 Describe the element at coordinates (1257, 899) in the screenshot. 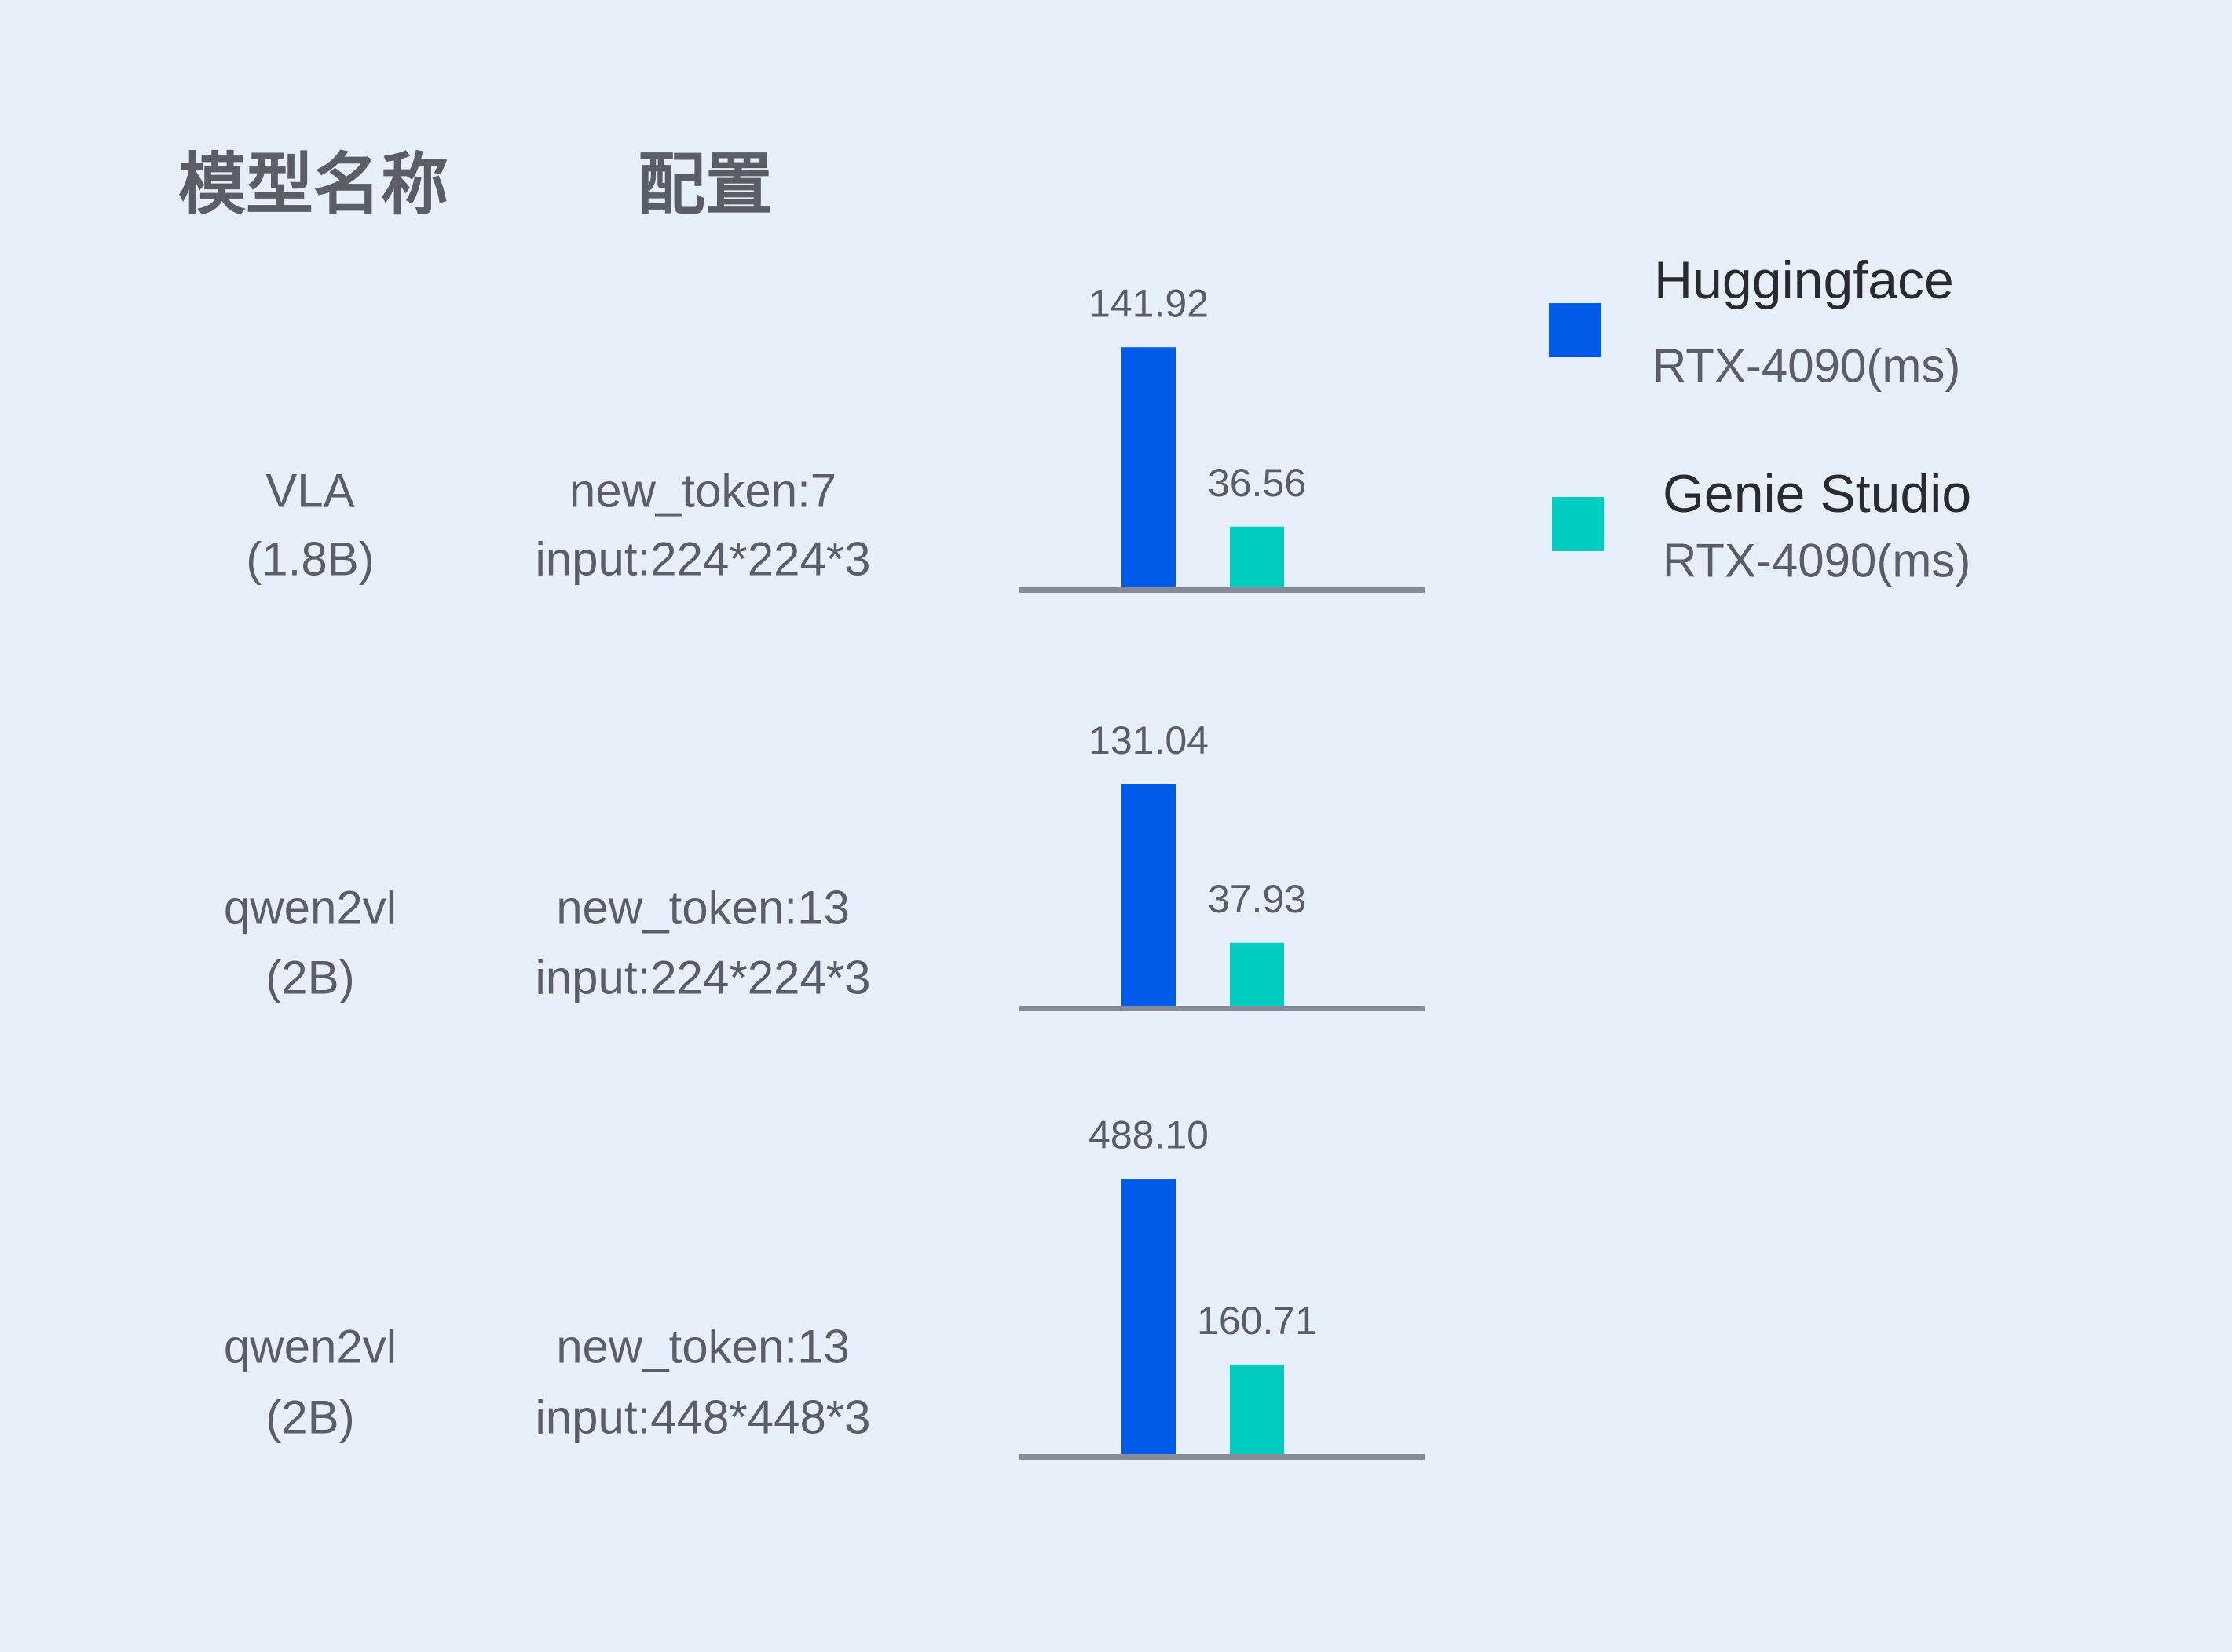

I see `data-label: 37.93` at that location.